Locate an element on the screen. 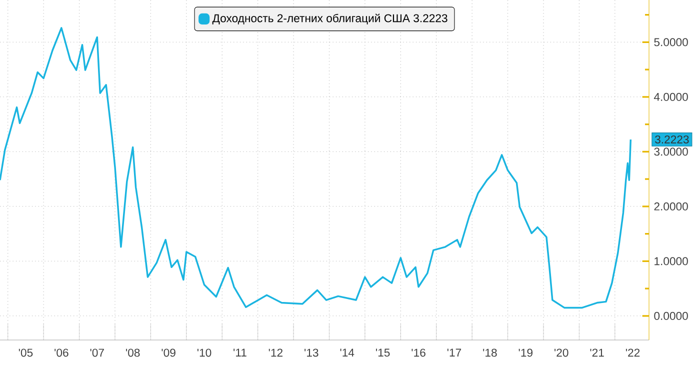 This screenshot has height=369, width=695. x-tick-label: '16 is located at coordinates (419, 352).